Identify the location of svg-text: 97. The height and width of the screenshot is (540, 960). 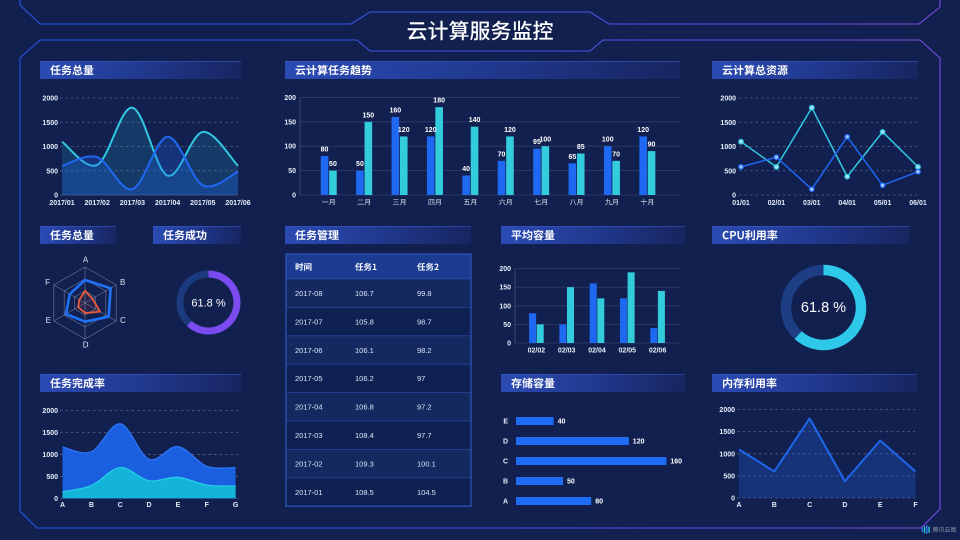
(421, 378).